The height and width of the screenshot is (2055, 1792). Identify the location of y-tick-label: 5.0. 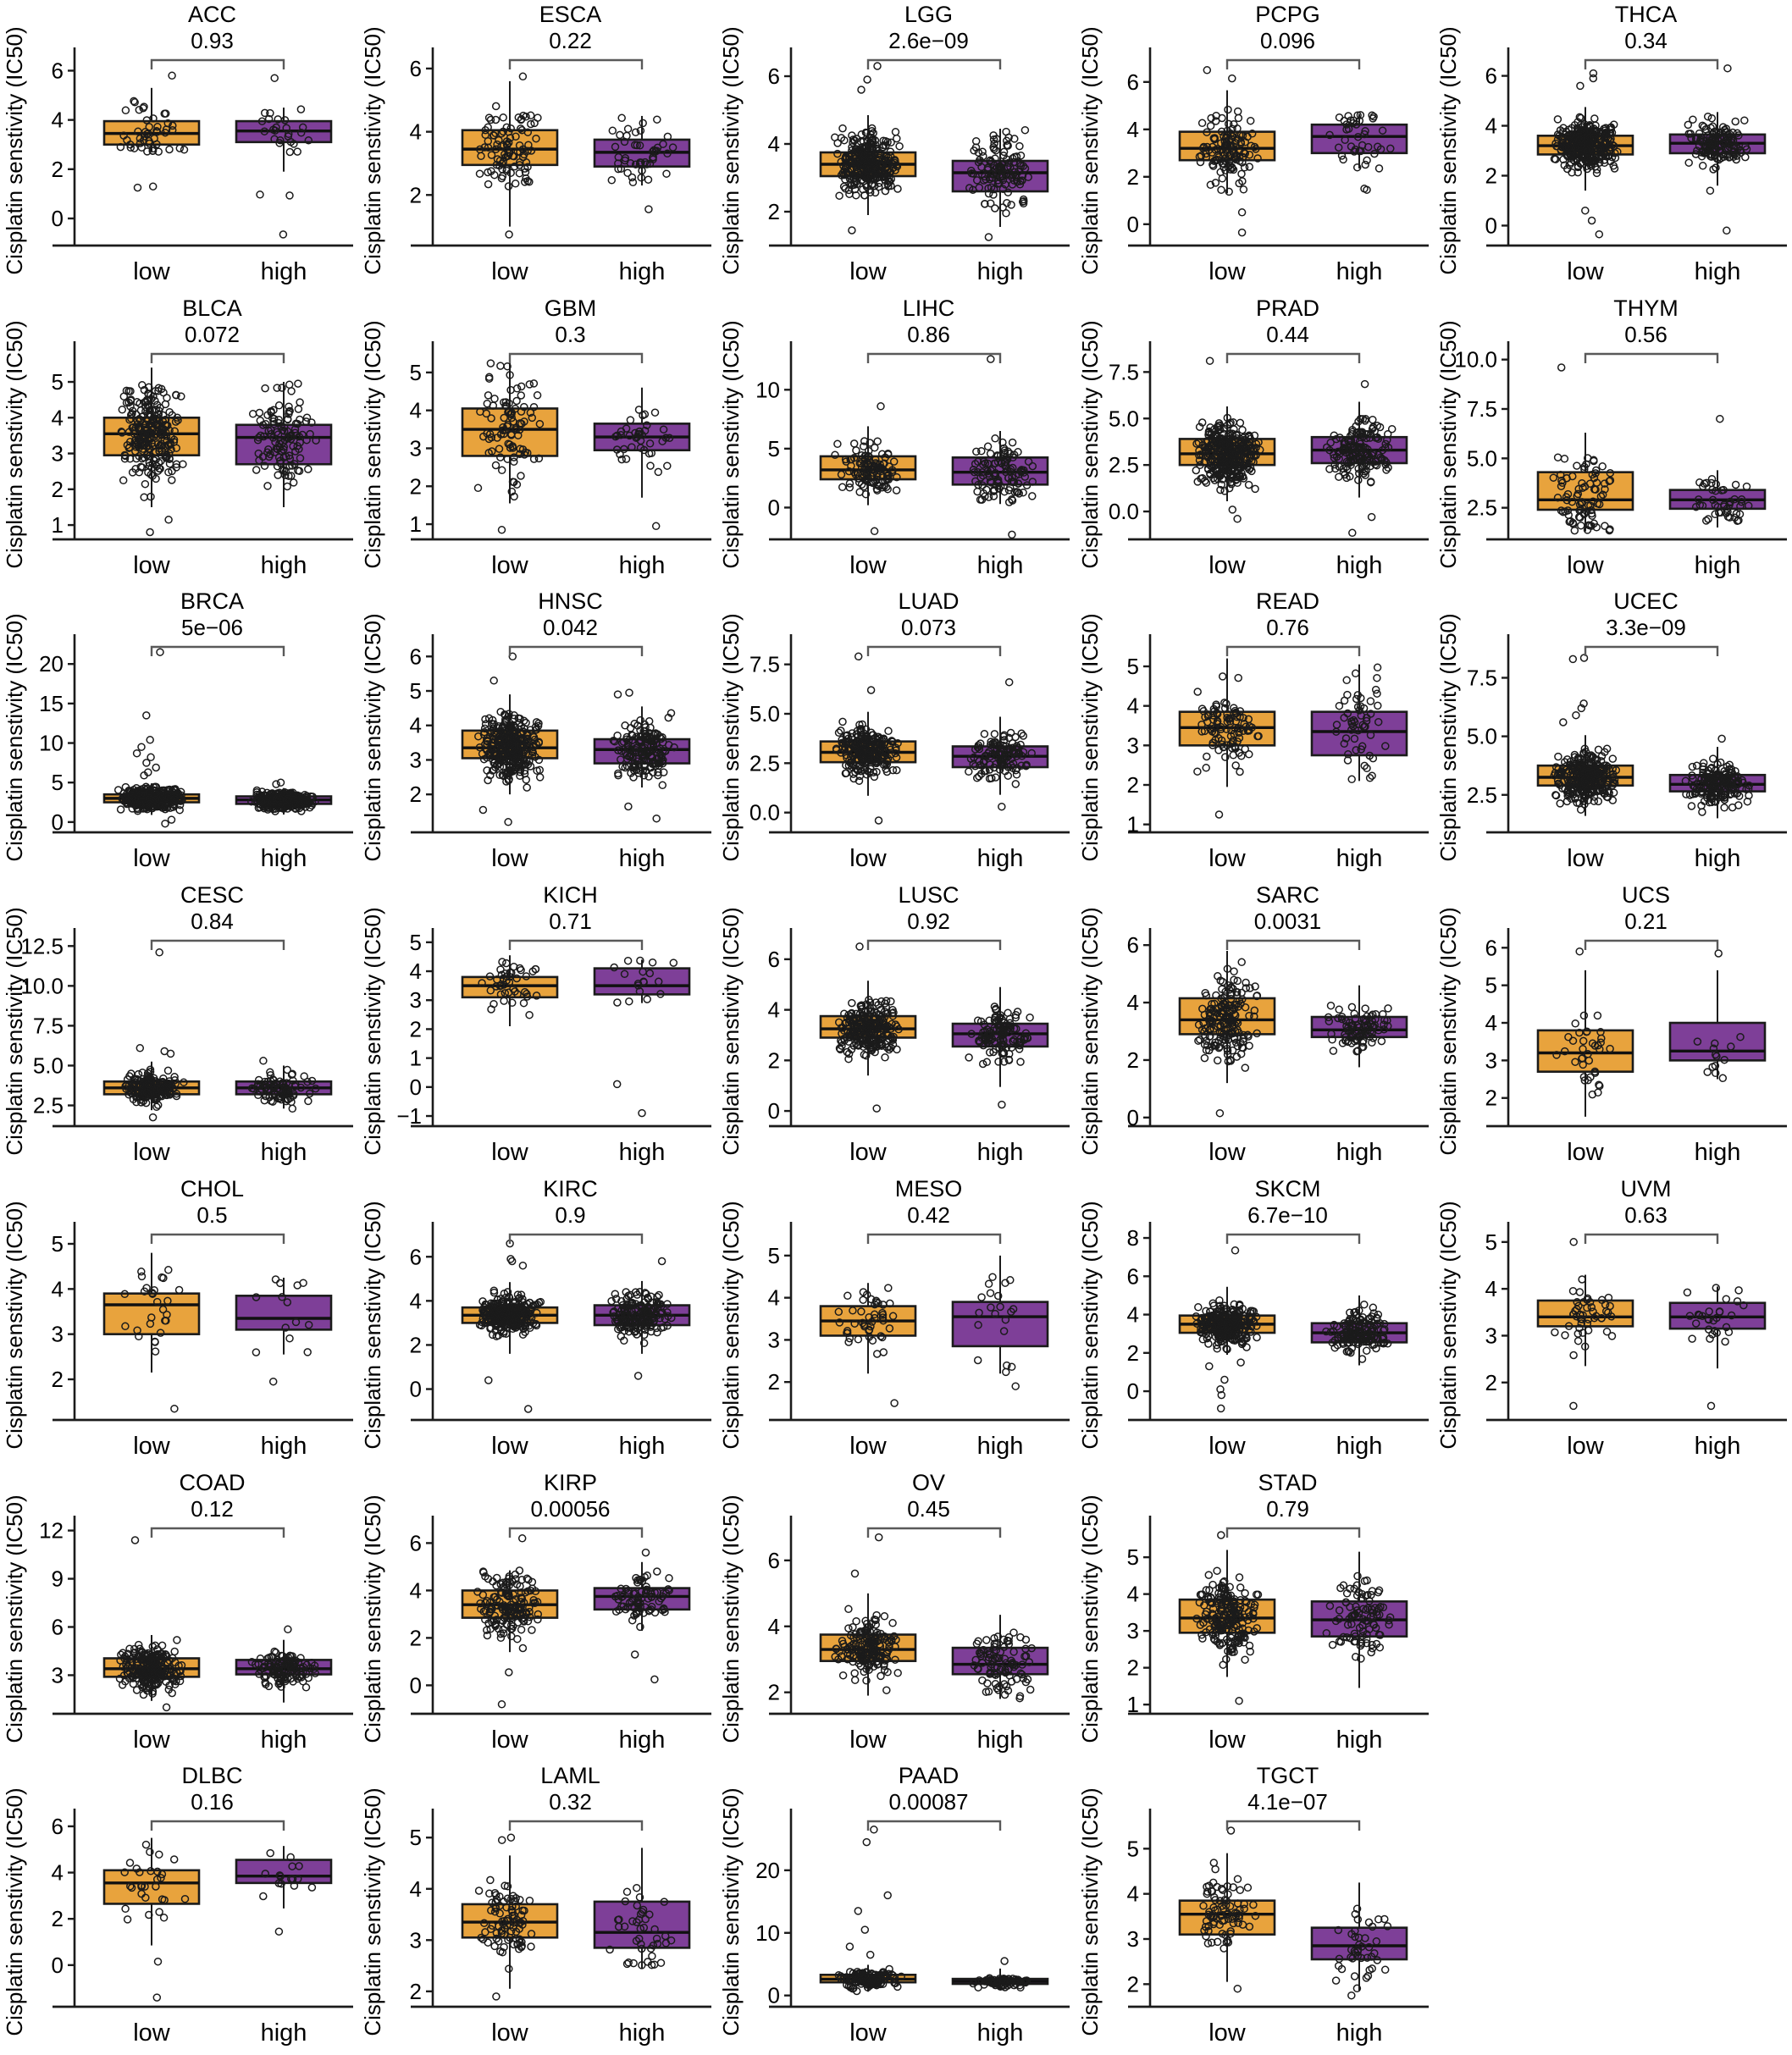
(1482, 458).